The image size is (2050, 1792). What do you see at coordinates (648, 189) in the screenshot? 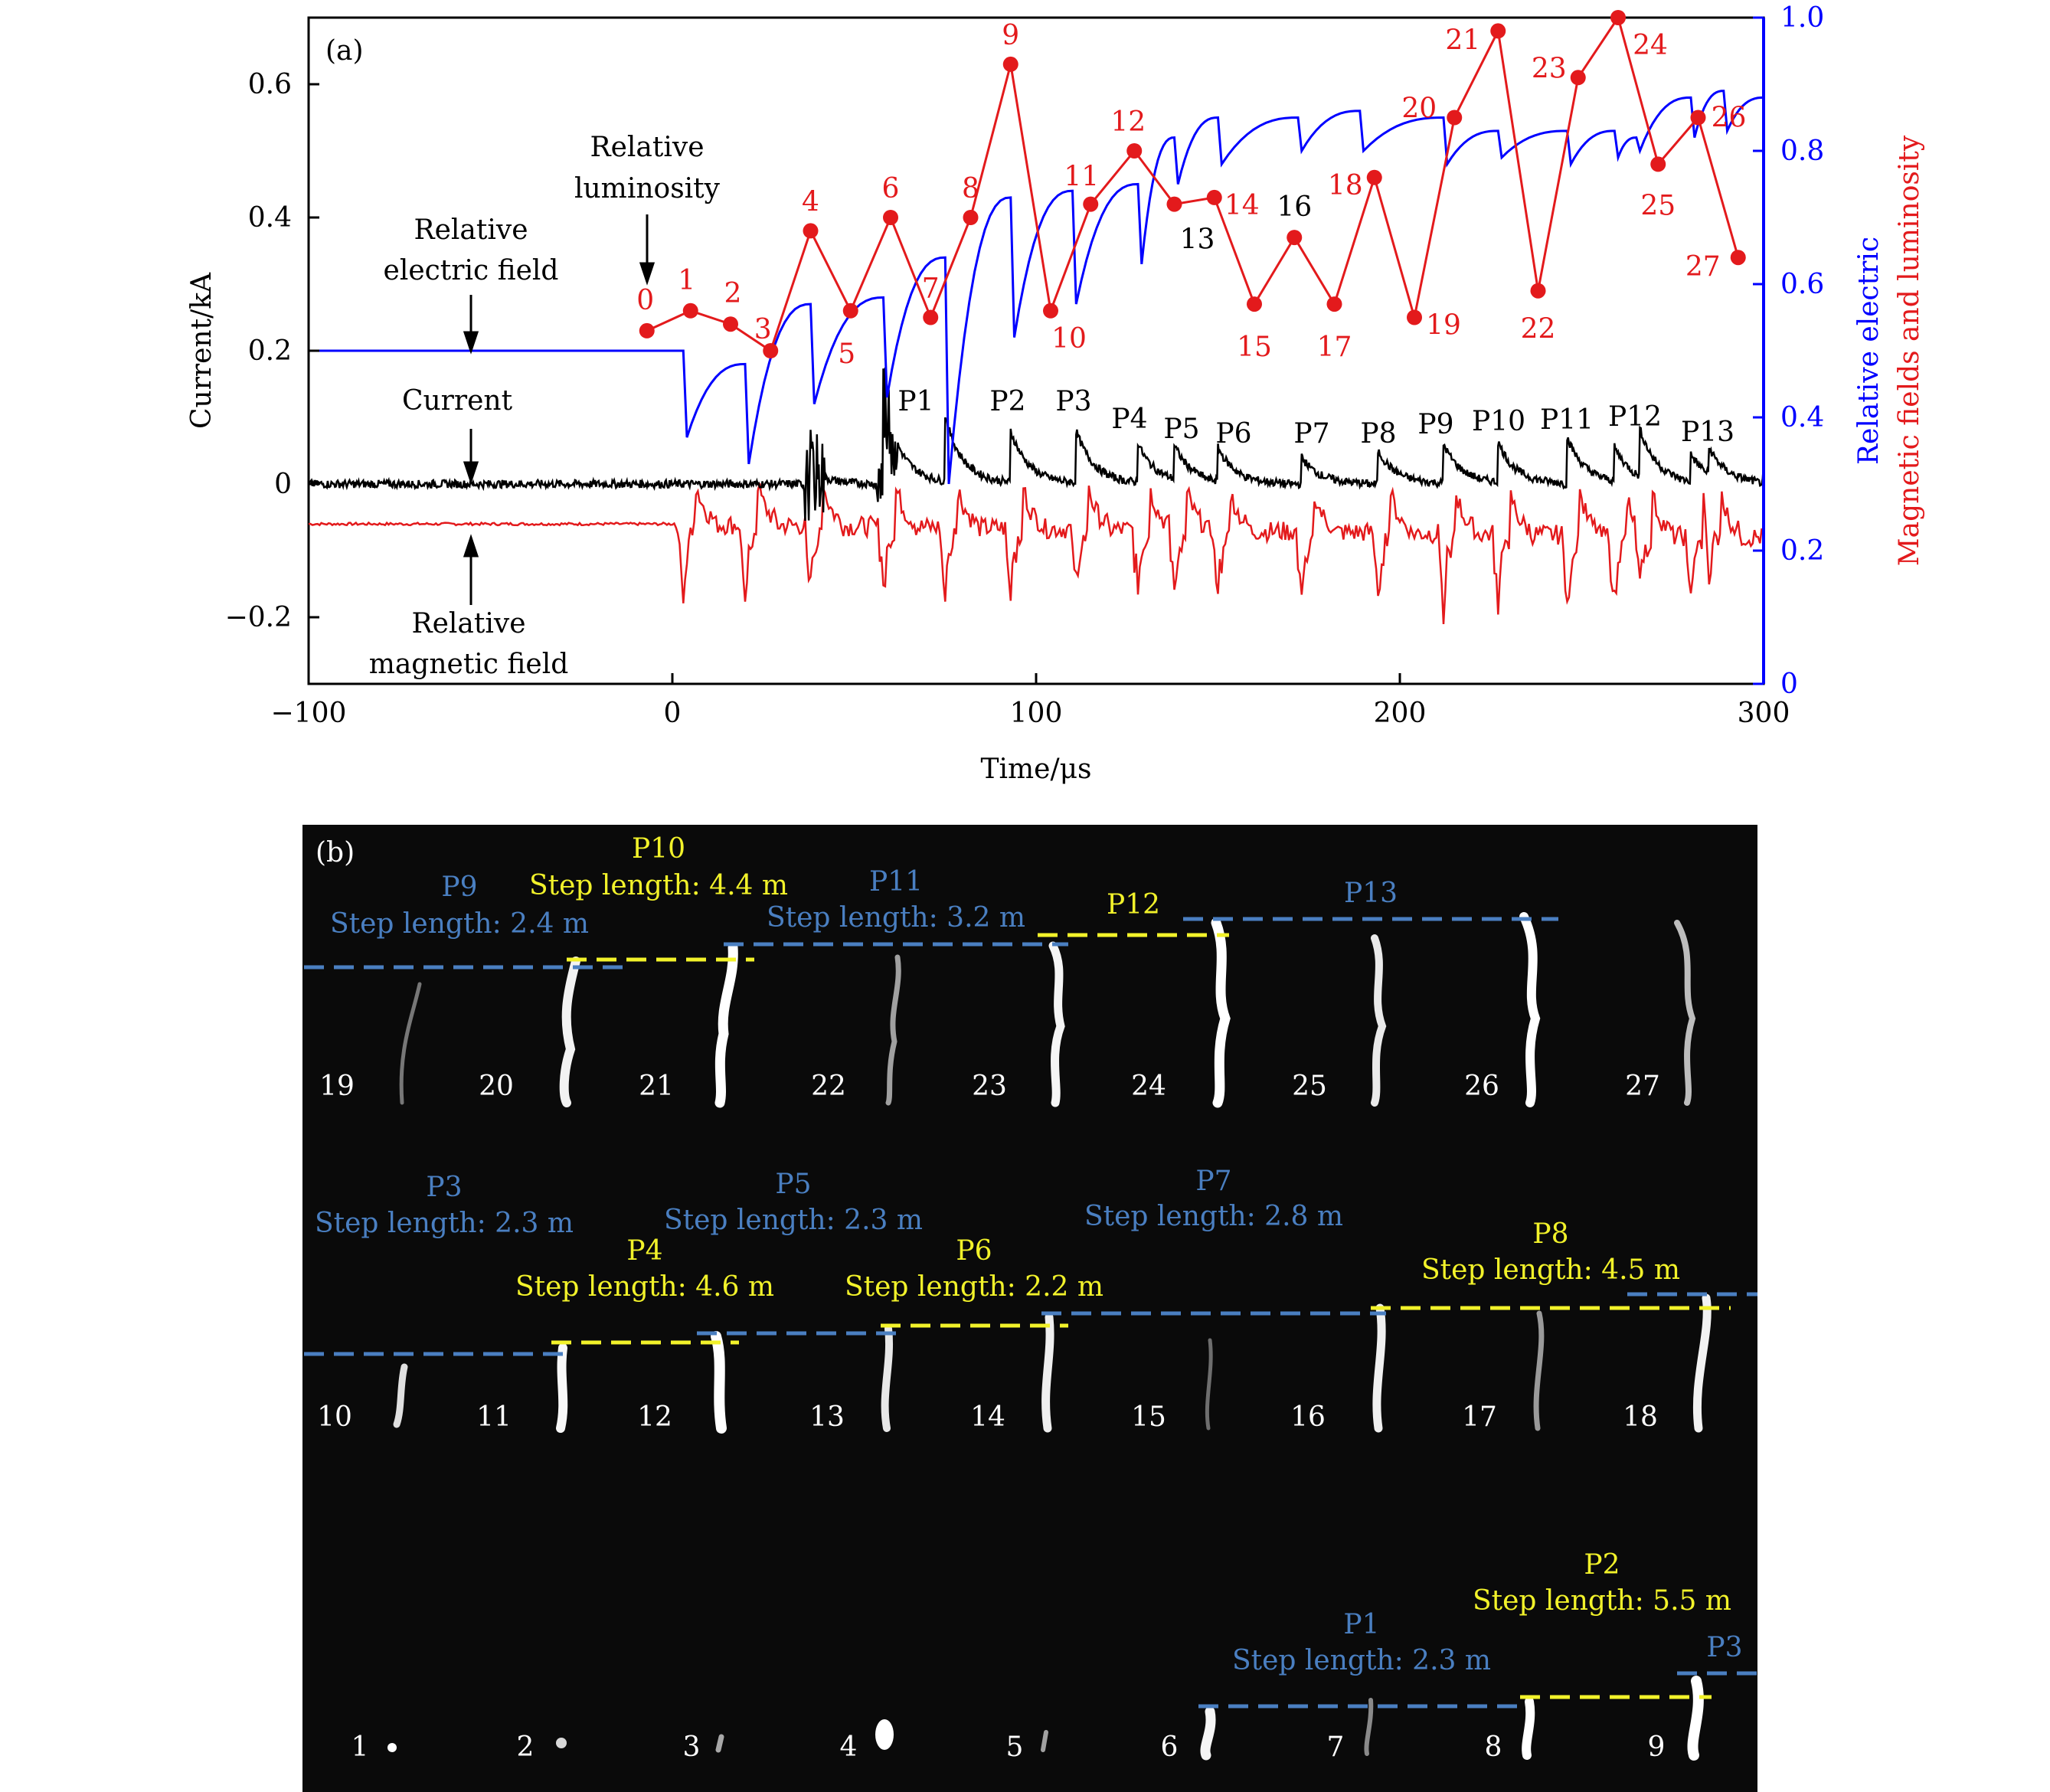
I see `luminosity-annotation-line2: luminosity` at bounding box center [648, 189].